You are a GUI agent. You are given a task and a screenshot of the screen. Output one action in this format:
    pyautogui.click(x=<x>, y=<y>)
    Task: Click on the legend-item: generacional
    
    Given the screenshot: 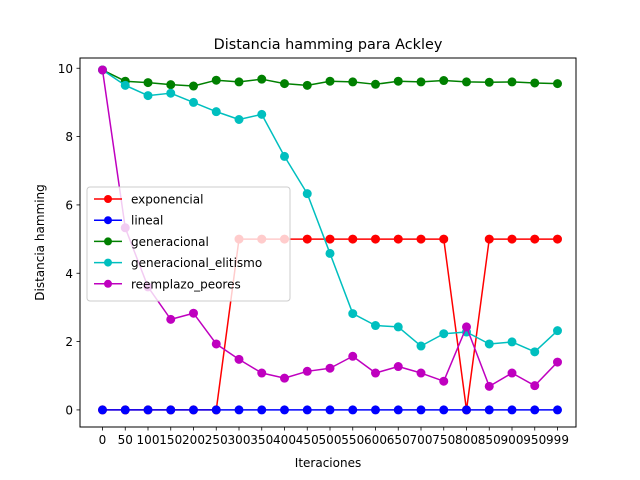 What is the action you would take?
    pyautogui.click(x=151, y=242)
    